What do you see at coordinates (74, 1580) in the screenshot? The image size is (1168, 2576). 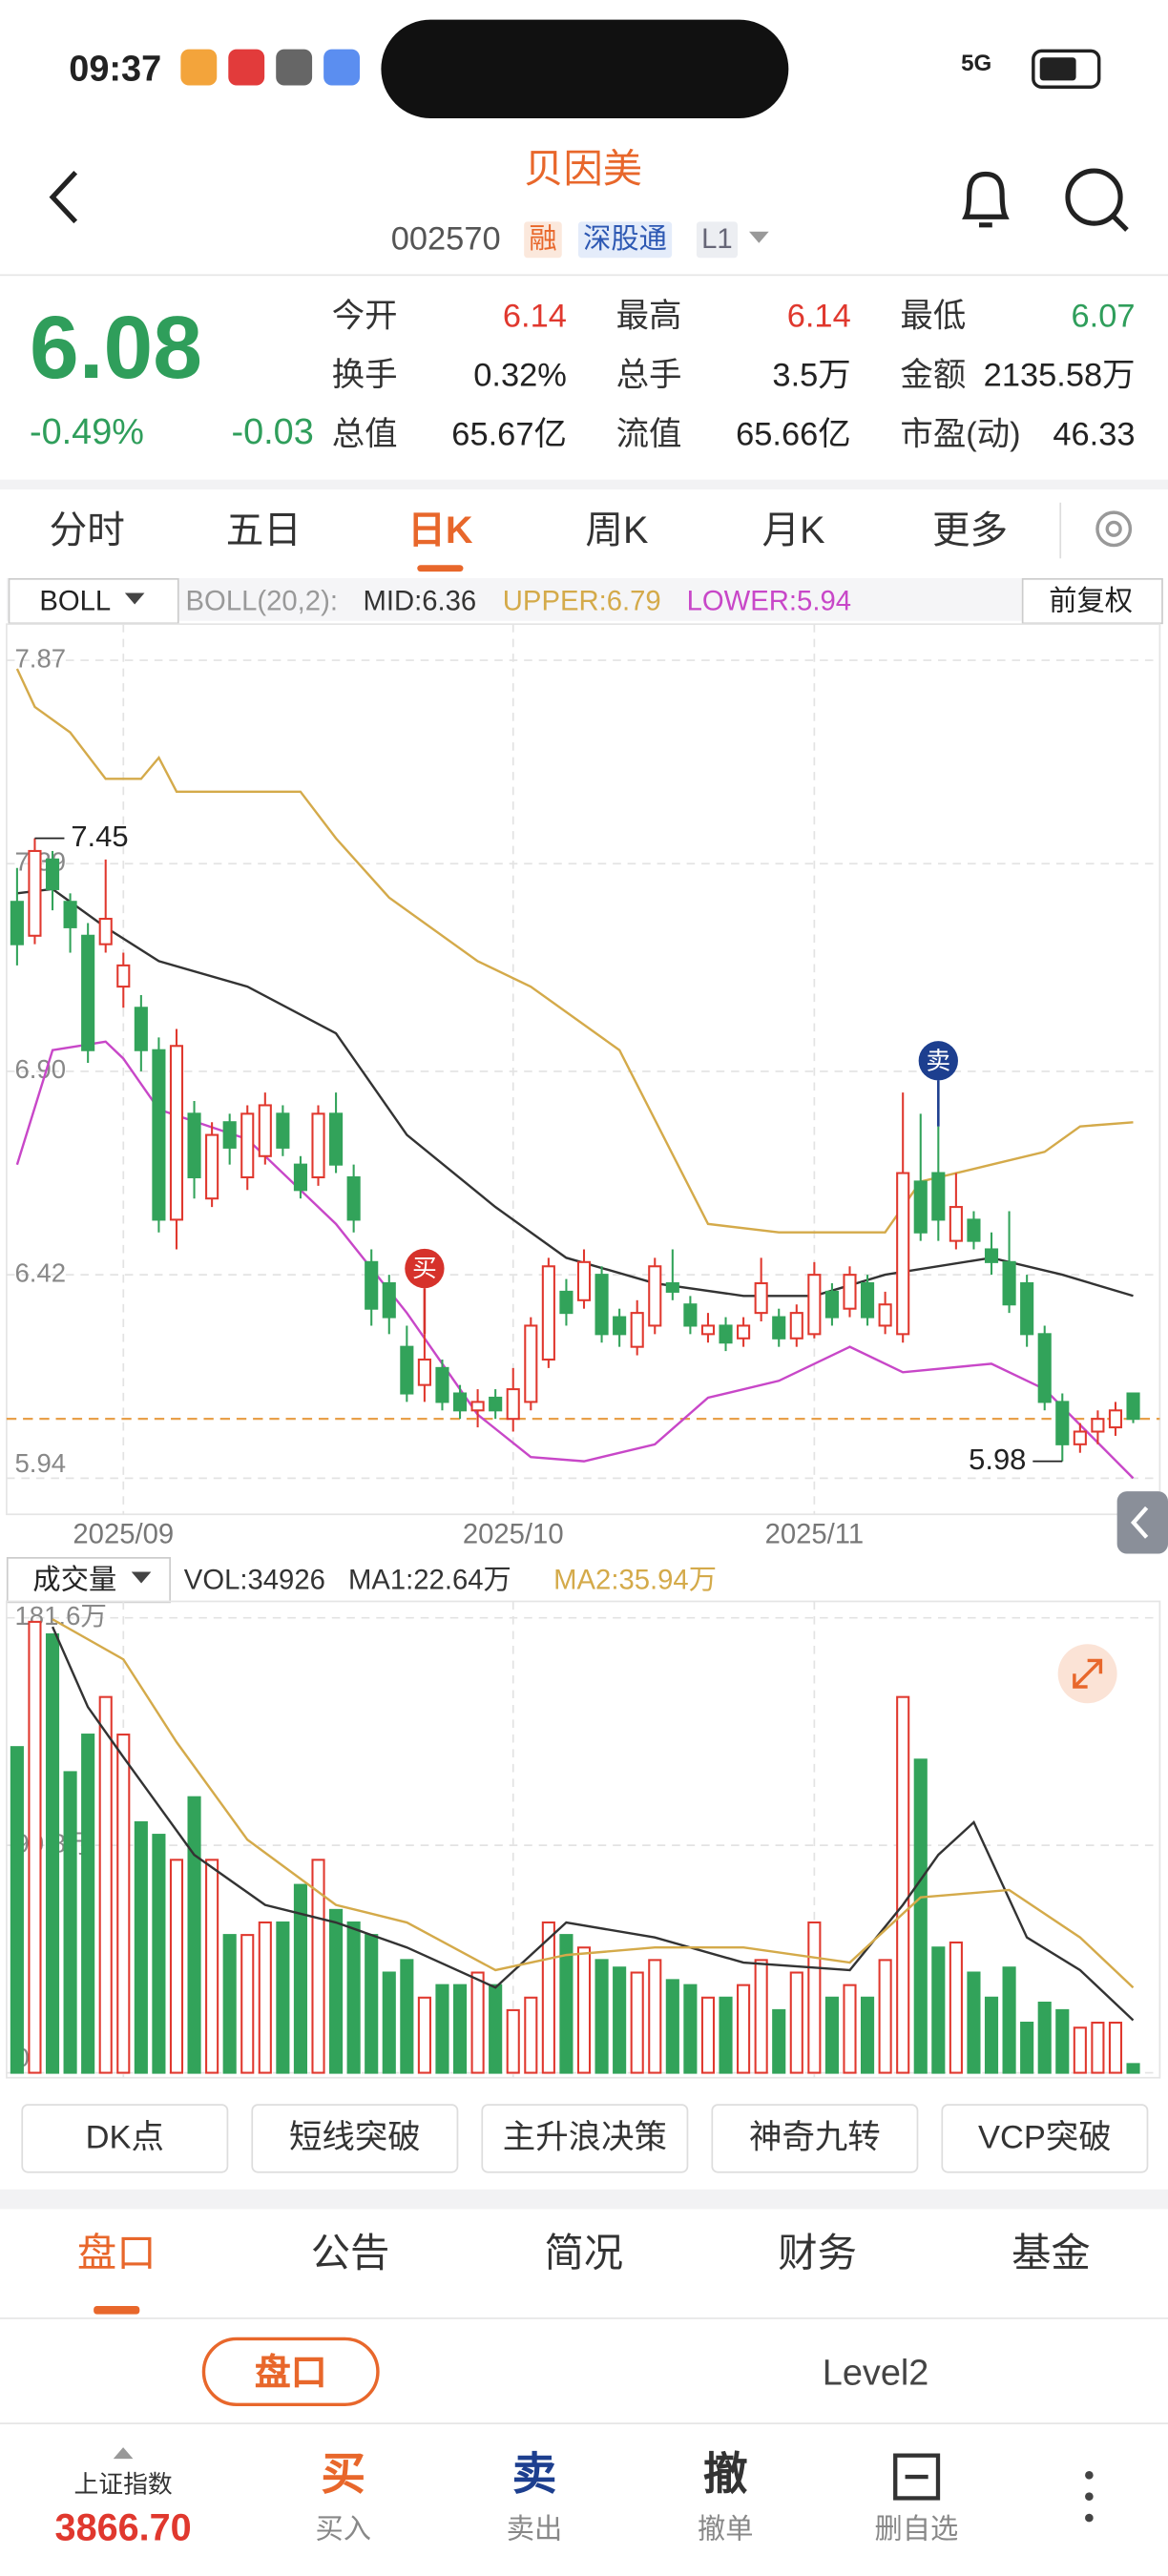 I see `volume-name: 成交量` at bounding box center [74, 1580].